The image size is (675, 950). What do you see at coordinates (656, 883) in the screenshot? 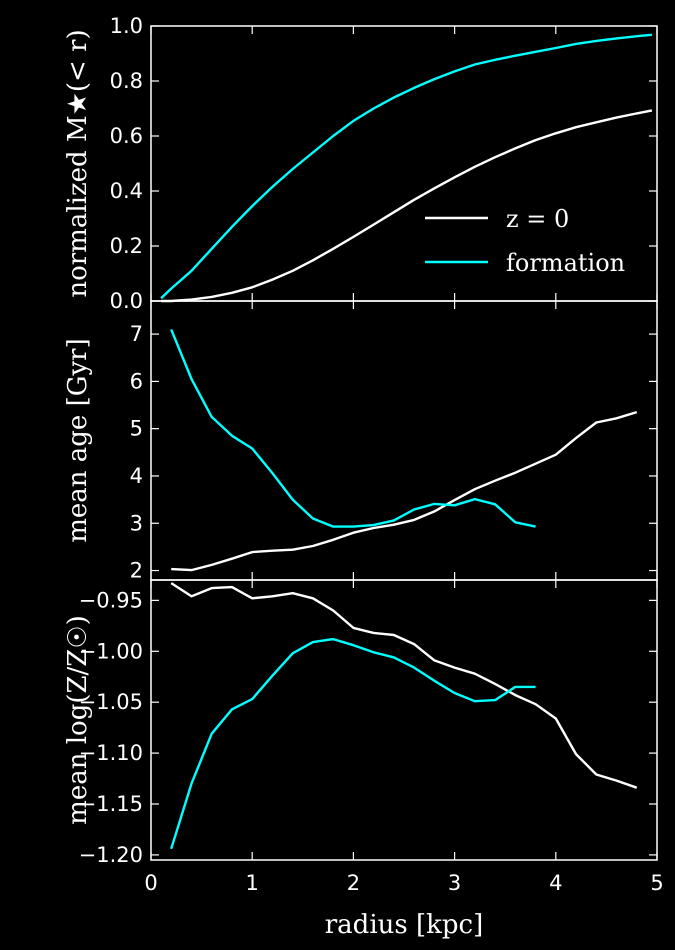
I see `x-tick-label: 5` at bounding box center [656, 883].